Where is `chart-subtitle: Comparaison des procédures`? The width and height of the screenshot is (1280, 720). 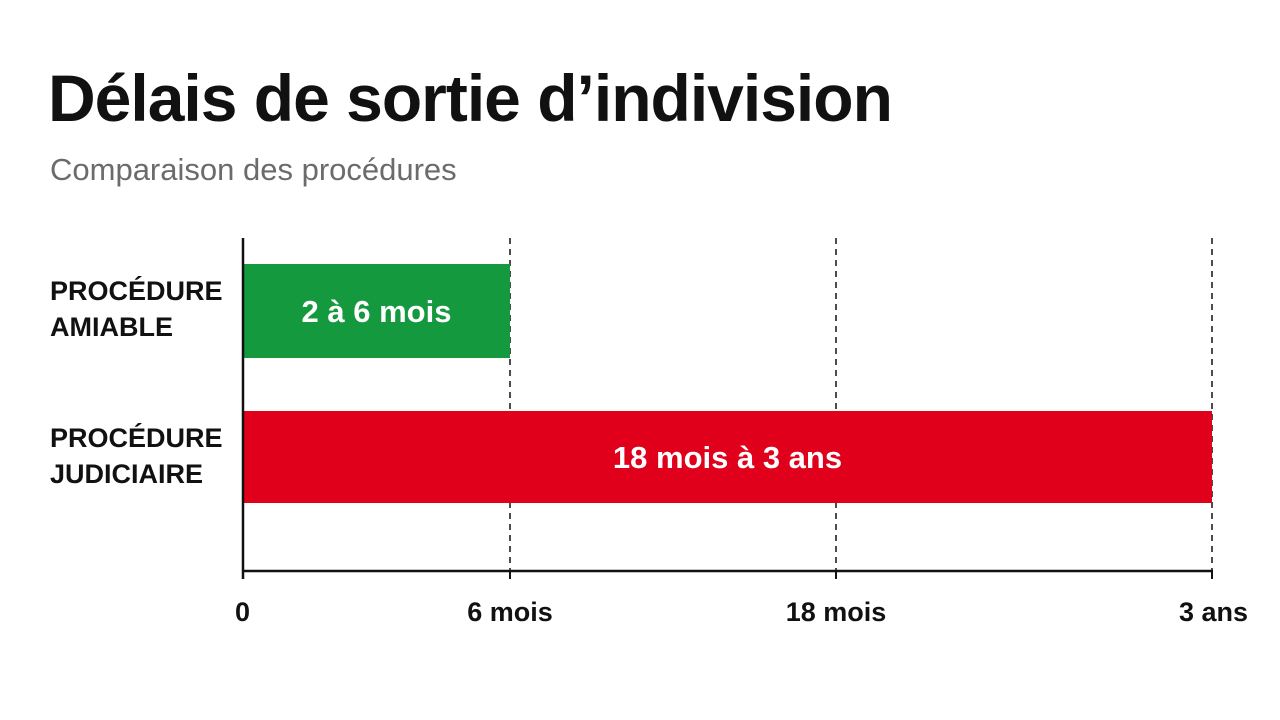
chart-subtitle: Comparaison des procédures is located at coordinates (253, 169).